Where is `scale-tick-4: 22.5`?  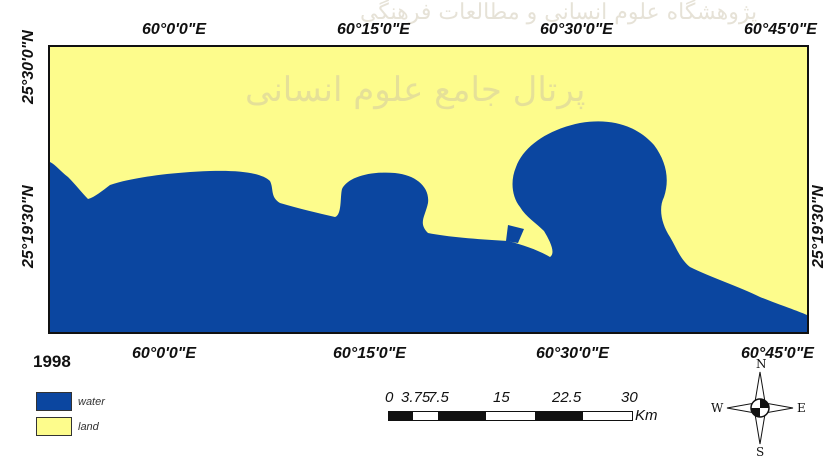 scale-tick-4: 22.5 is located at coordinates (567, 397).